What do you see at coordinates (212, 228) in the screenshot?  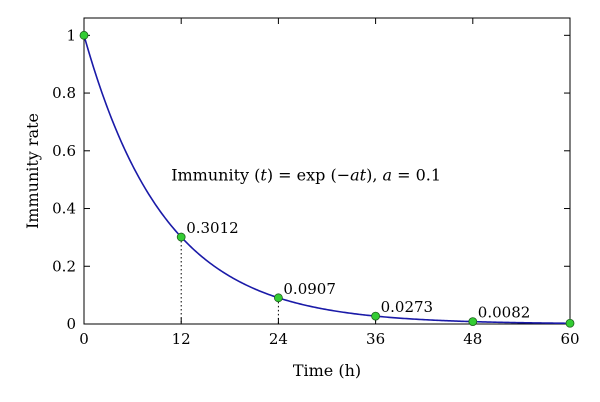 I see `data-label: 0.3012` at bounding box center [212, 228].